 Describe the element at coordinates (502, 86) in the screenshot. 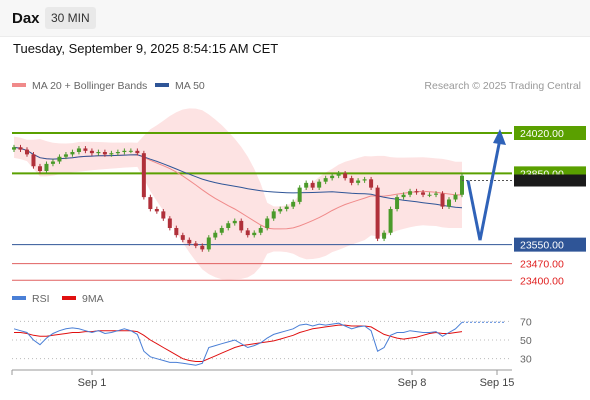

I see `research-credit: Research © 2025 Trading Central` at that location.